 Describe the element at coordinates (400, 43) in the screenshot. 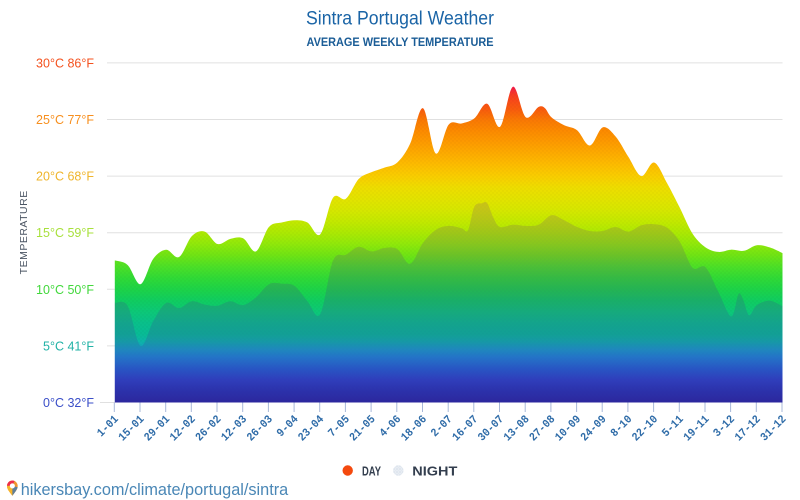

I see `svg-text: AVERAGE WEEKLY TEMPERATURE` at that location.